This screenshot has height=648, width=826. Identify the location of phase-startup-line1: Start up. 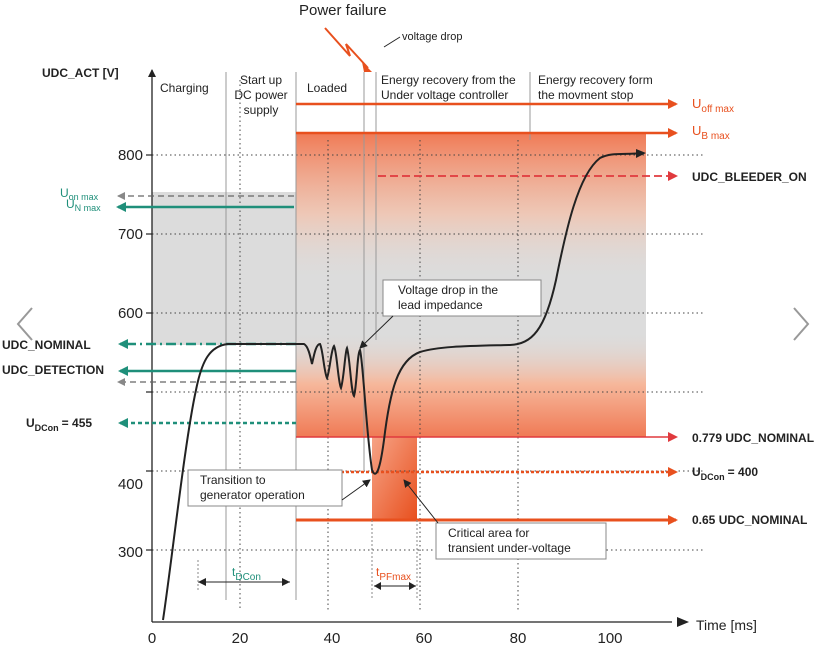
(261, 80).